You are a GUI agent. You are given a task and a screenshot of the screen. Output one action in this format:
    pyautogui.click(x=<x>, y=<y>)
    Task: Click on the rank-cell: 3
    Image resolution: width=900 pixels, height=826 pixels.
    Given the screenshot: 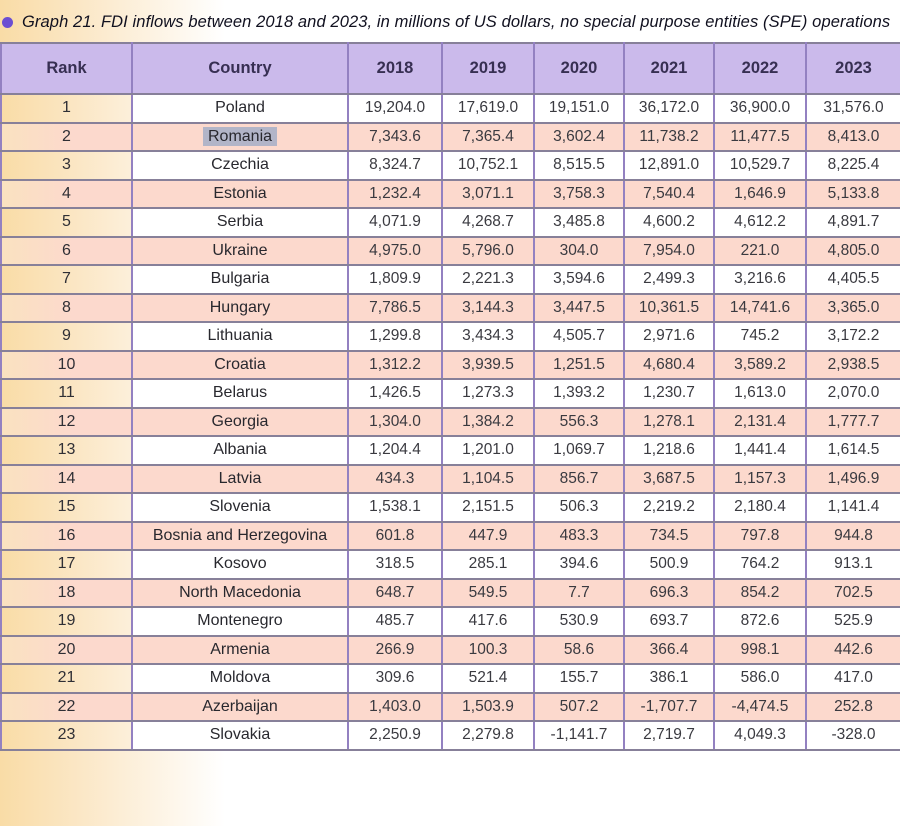 What is the action you would take?
    pyautogui.click(x=66, y=165)
    